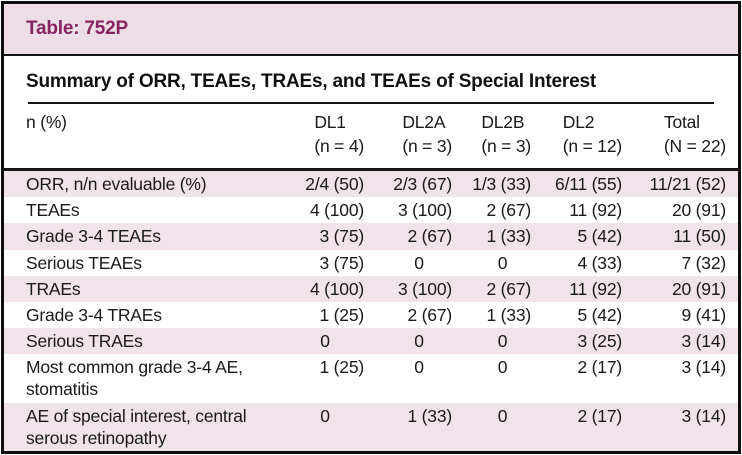 This screenshot has height=455, width=742. What do you see at coordinates (703, 262) in the screenshot?
I see `value-cell: 7 (32)` at bounding box center [703, 262].